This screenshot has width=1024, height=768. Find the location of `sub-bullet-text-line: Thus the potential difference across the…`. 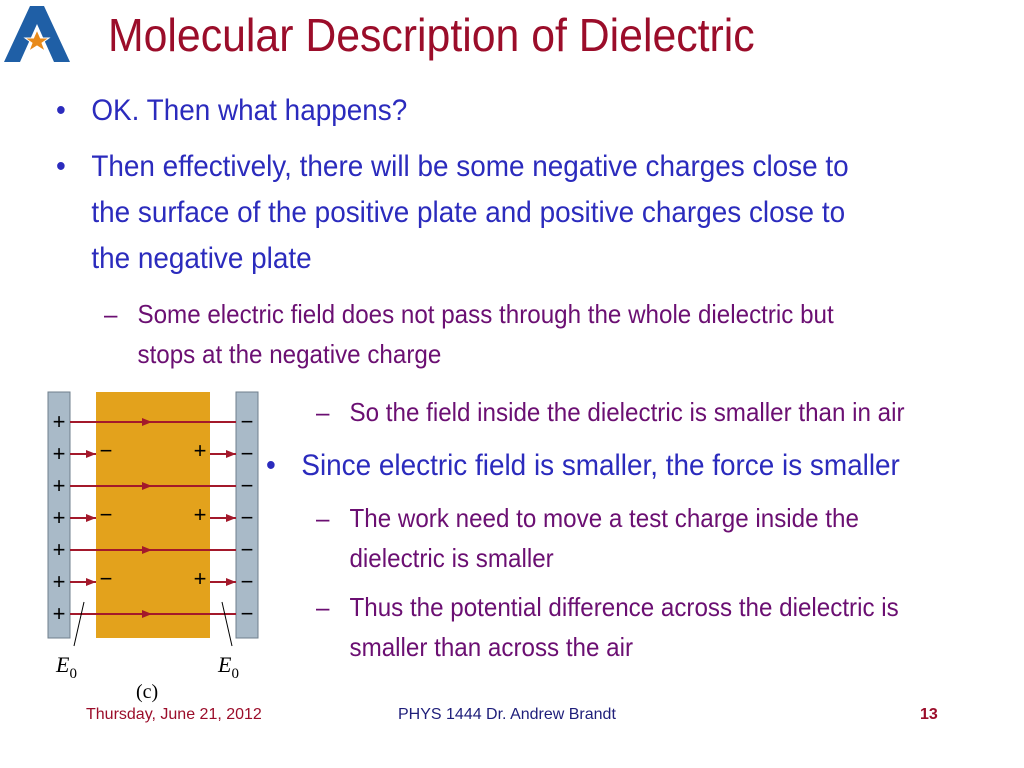

sub-bullet-text-line: Thus the potential difference across the… is located at coordinates (624, 607).